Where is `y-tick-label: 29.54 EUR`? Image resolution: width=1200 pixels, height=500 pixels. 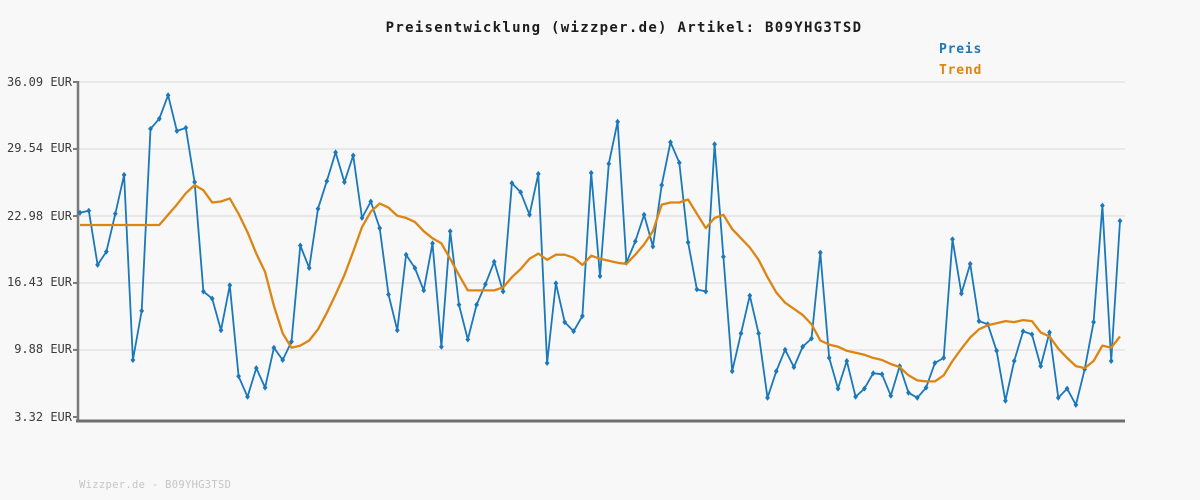
y-tick-label: 29.54 EUR is located at coordinates (39, 148).